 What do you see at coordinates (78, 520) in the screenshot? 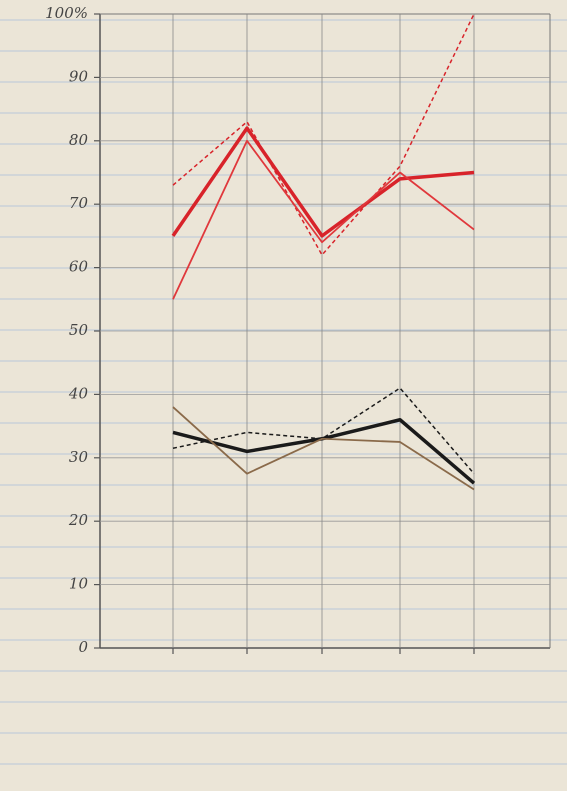
I see `y-tick-label: 20` at bounding box center [78, 520].